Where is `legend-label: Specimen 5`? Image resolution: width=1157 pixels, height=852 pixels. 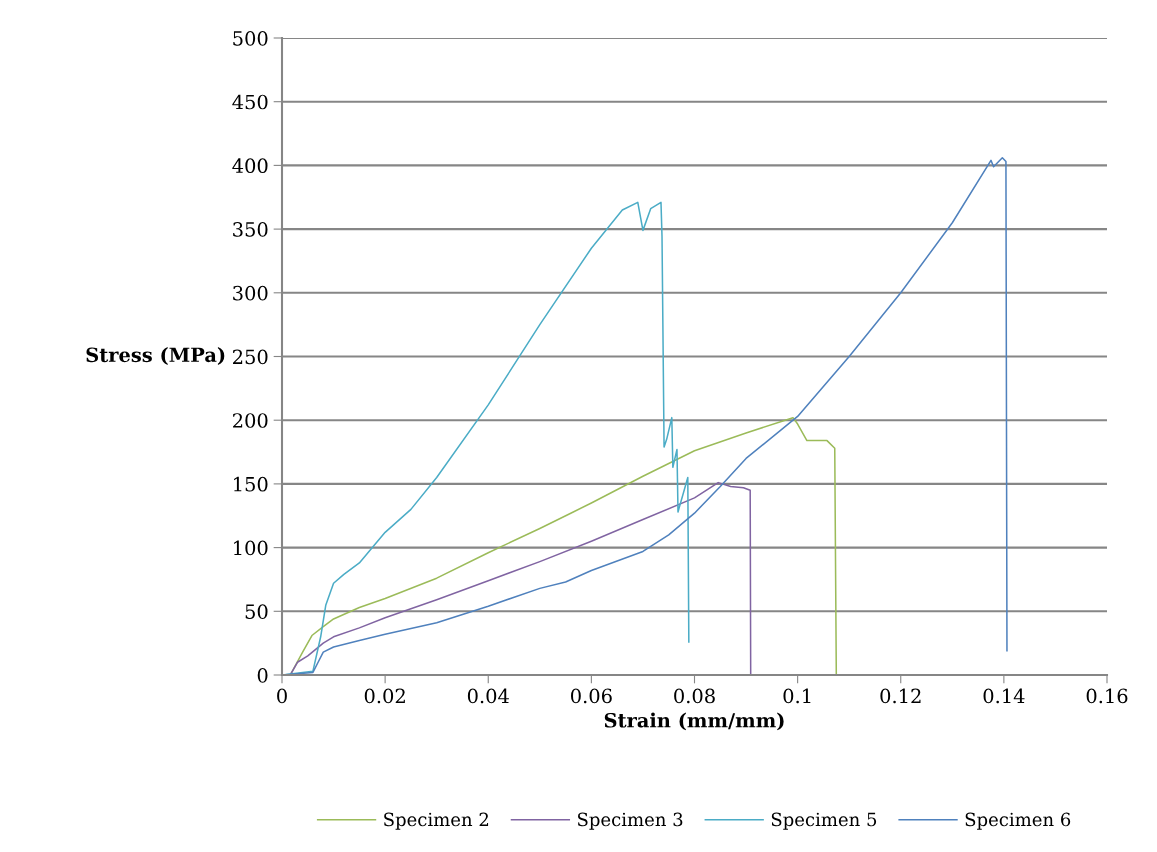
legend-label: Specimen 5 is located at coordinates (824, 821).